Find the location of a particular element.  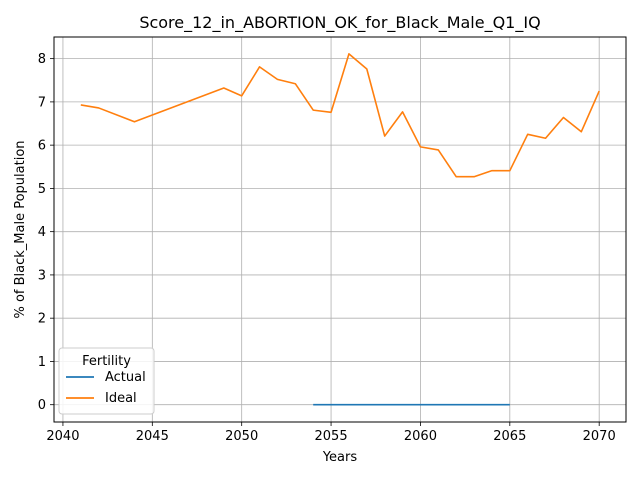

legend: Fertility Actual Ideal is located at coordinates (106, 381).